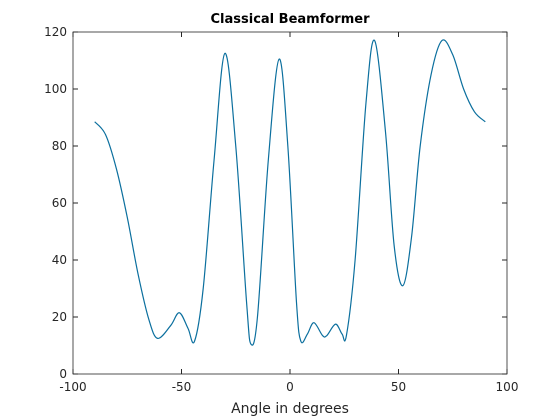  What do you see at coordinates (59, 203) in the screenshot?
I see `y-tick-label: 60` at bounding box center [59, 203].